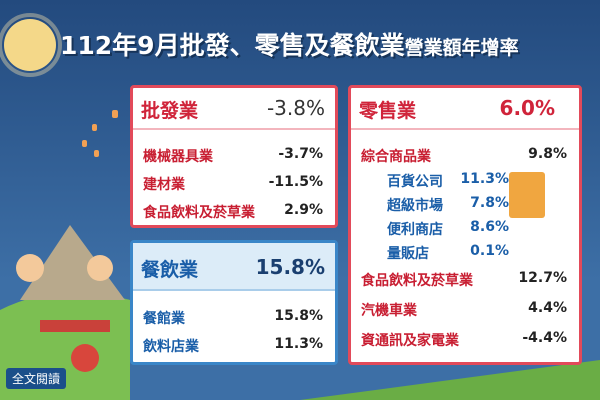 The height and width of the screenshot is (400, 600). I want to click on item-value: 8.6%, so click(489, 227).